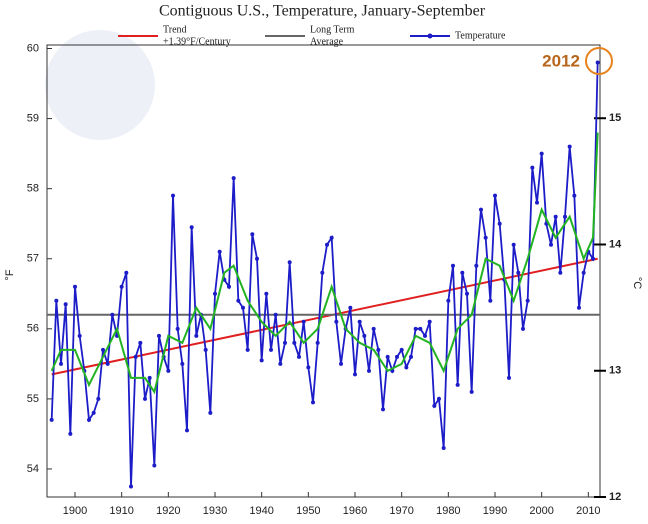 The image size is (648, 524). Describe the element at coordinates (75, 511) in the screenshot. I see `x-tick-label: 1900` at that location.